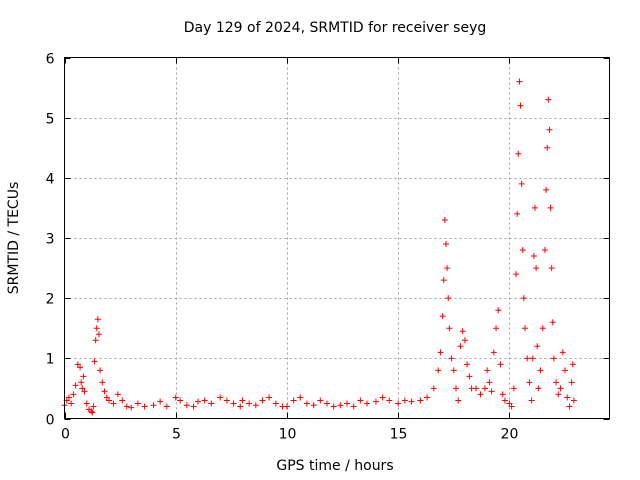 The height and width of the screenshot is (480, 640). Describe the element at coordinates (50, 240) in the screenshot. I see `y-tick-label: 3` at that location.